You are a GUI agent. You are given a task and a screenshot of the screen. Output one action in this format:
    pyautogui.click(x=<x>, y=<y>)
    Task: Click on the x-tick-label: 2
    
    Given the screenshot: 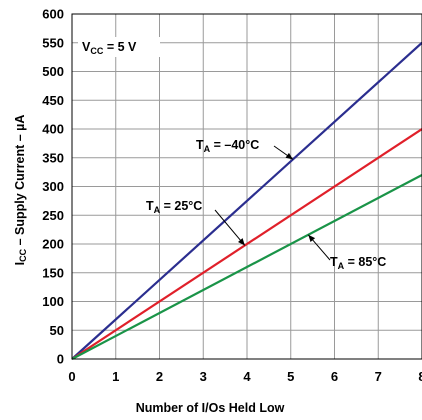 What is the action you would take?
    pyautogui.click(x=159, y=376)
    